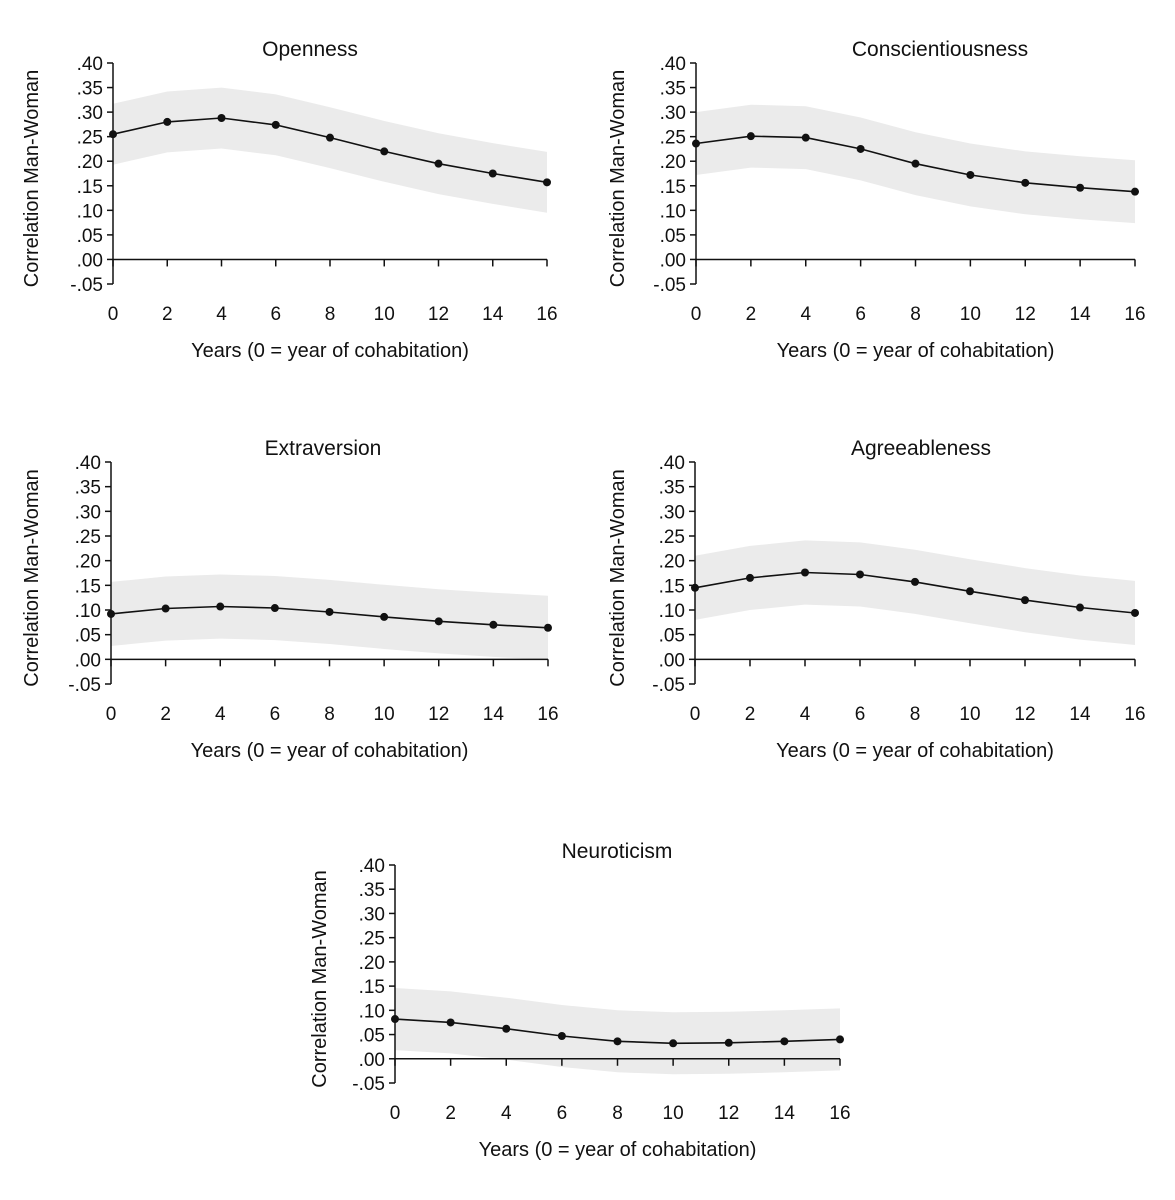 This screenshot has width=1175, height=1200. Describe the element at coordinates (695, 714) in the screenshot. I see `chart4-x-tick-label: 0` at that location.